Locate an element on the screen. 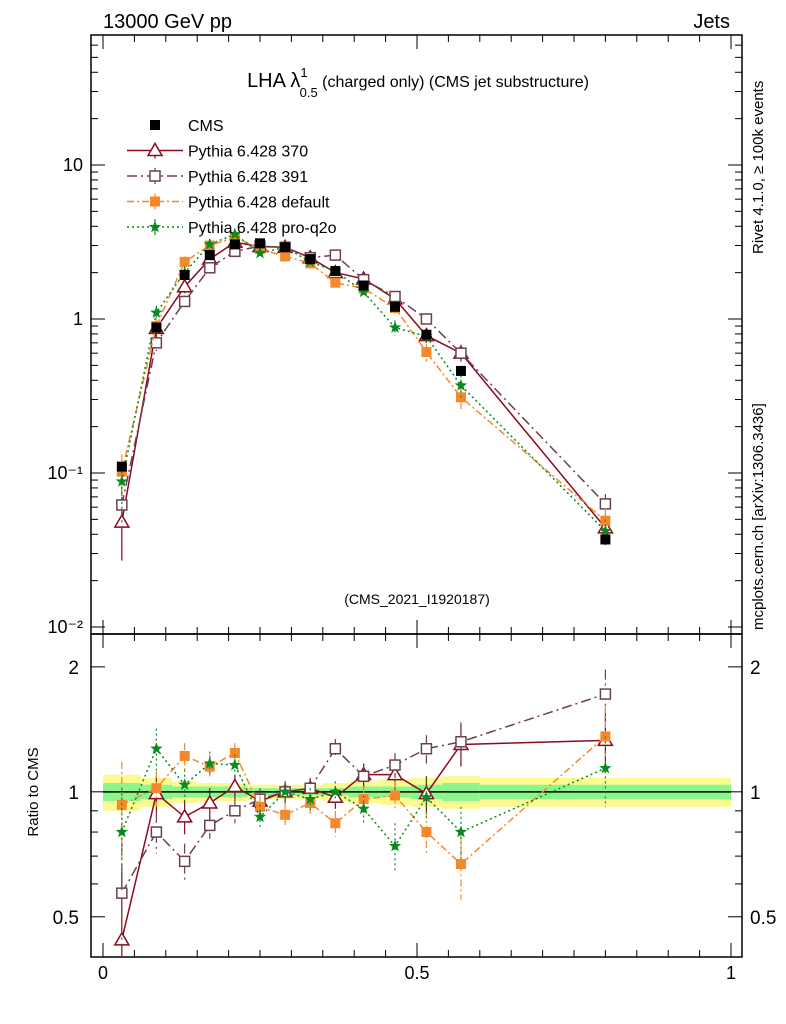 This screenshot has width=786, height=1024. legend-label: CMS is located at coordinates (206, 126).